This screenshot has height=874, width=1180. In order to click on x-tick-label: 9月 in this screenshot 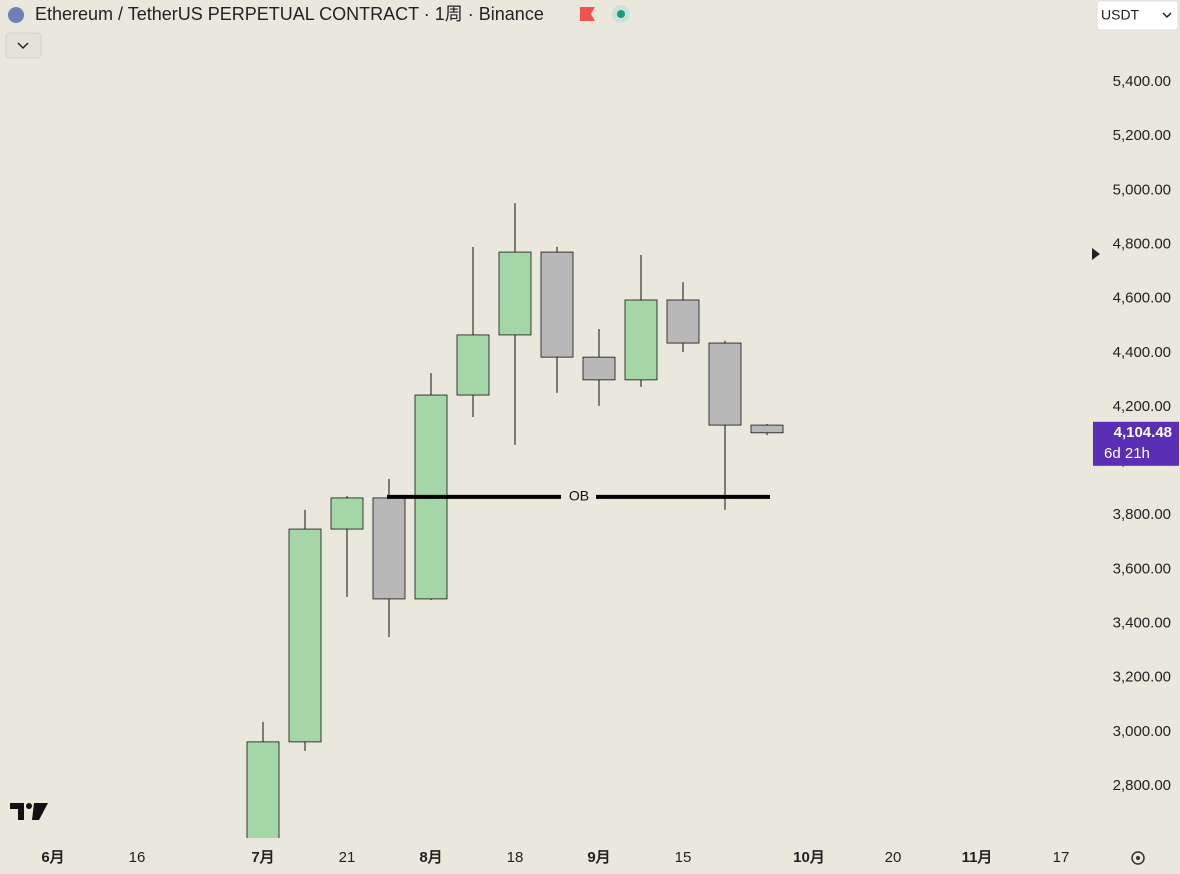, I will do `click(598, 857)`.